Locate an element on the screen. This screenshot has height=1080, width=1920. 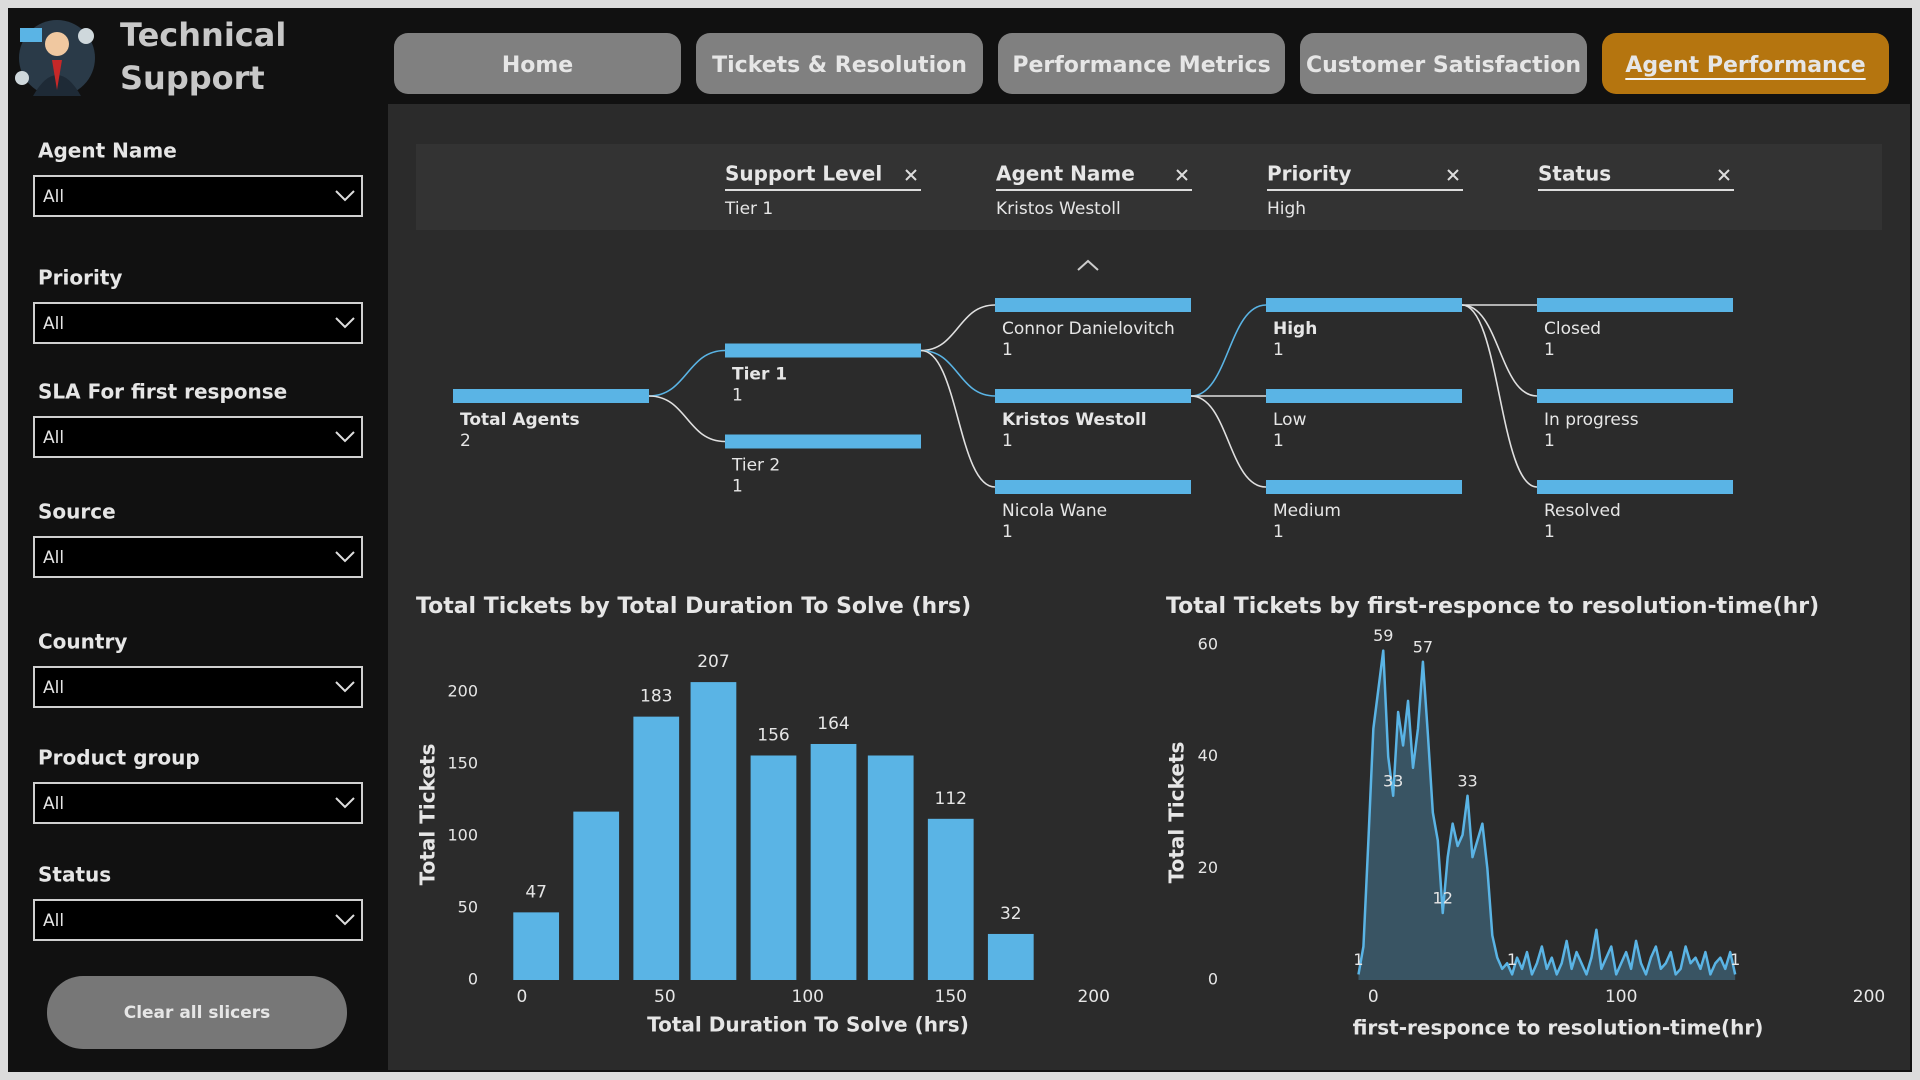
clear-button-label: Clear all slicers is located at coordinates (197, 1013).